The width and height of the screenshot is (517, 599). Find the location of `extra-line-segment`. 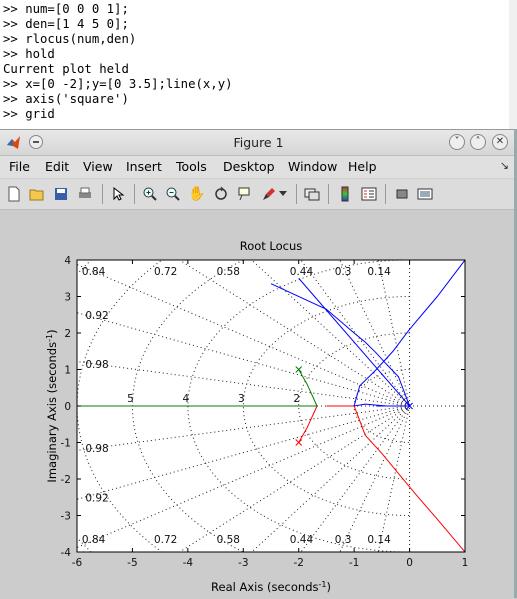

extra-line-segment is located at coordinates (354, 342).